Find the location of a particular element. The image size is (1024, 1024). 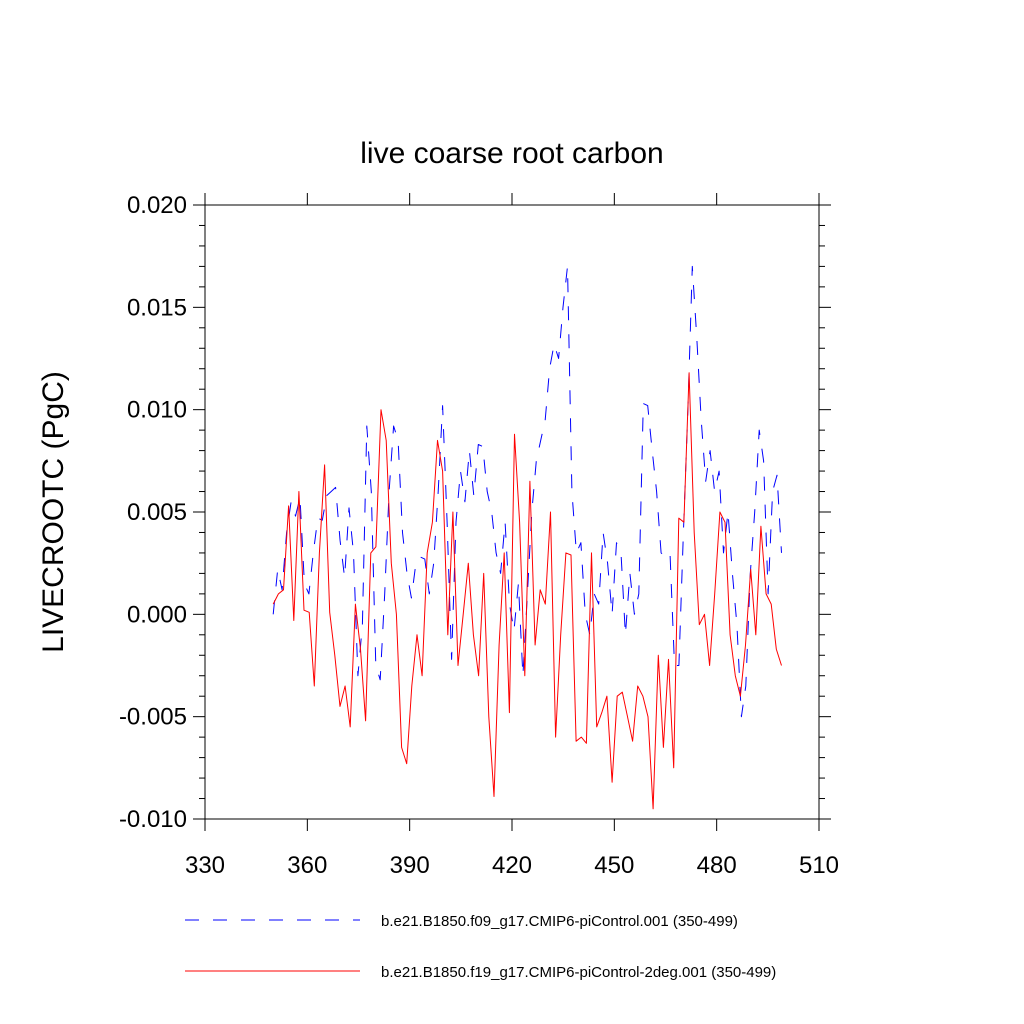

y-tick-label: -0.005 is located at coordinates (153, 717).